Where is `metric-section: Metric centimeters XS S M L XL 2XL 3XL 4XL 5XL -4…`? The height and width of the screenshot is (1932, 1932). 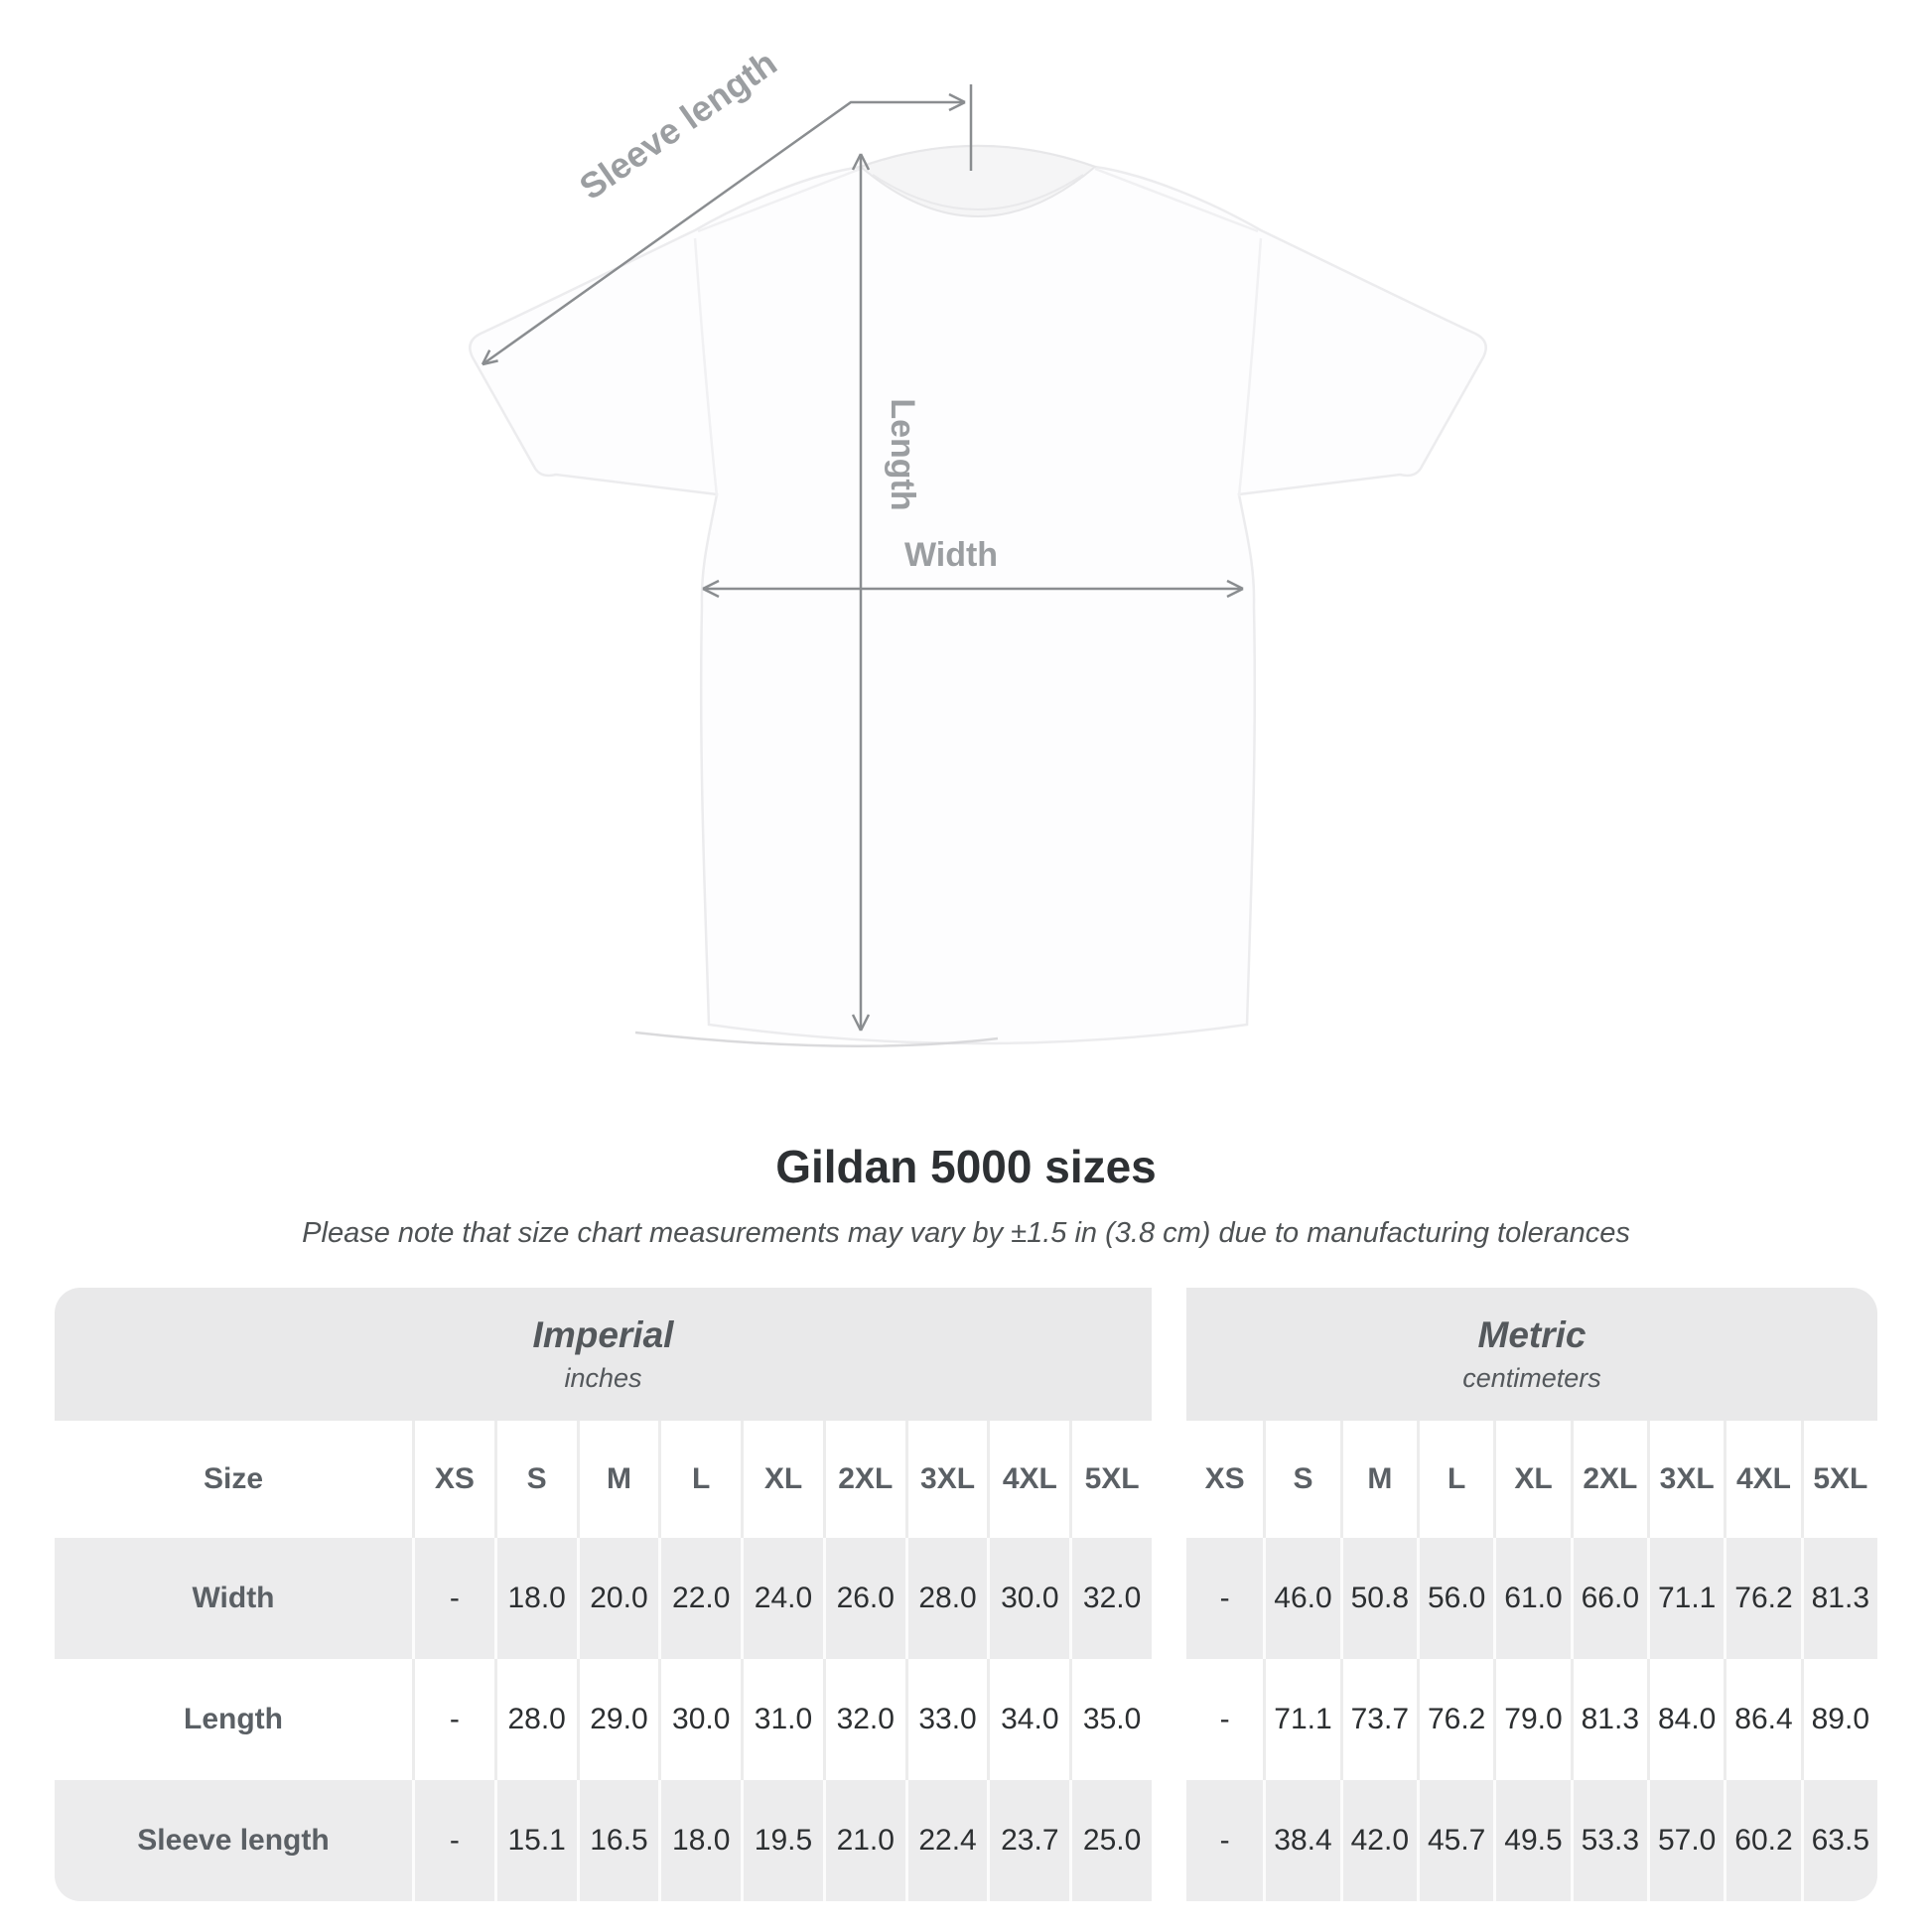 metric-section: Metric centimeters XS S M L XL 2XL 3XL 4XL 5XL -4… is located at coordinates (1531, 1595).